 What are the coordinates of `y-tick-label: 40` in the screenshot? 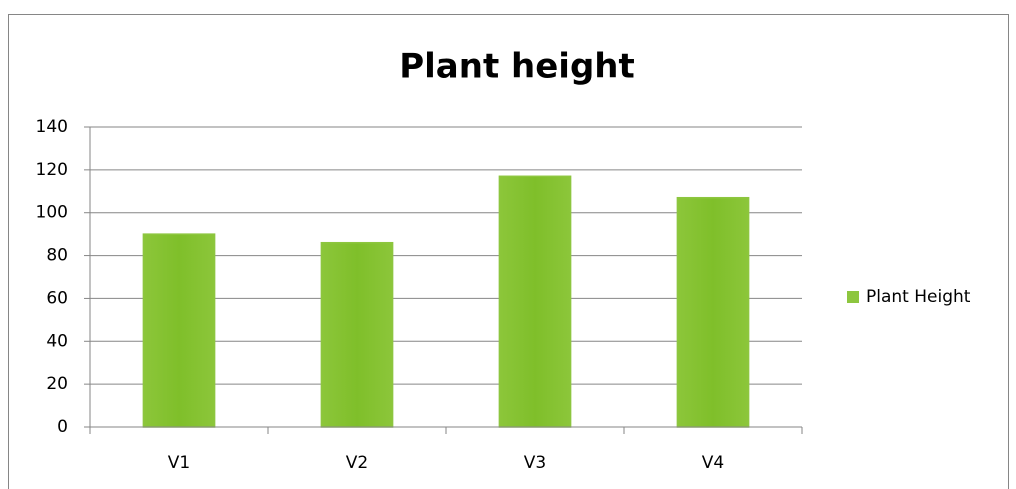 It's located at (57, 341).